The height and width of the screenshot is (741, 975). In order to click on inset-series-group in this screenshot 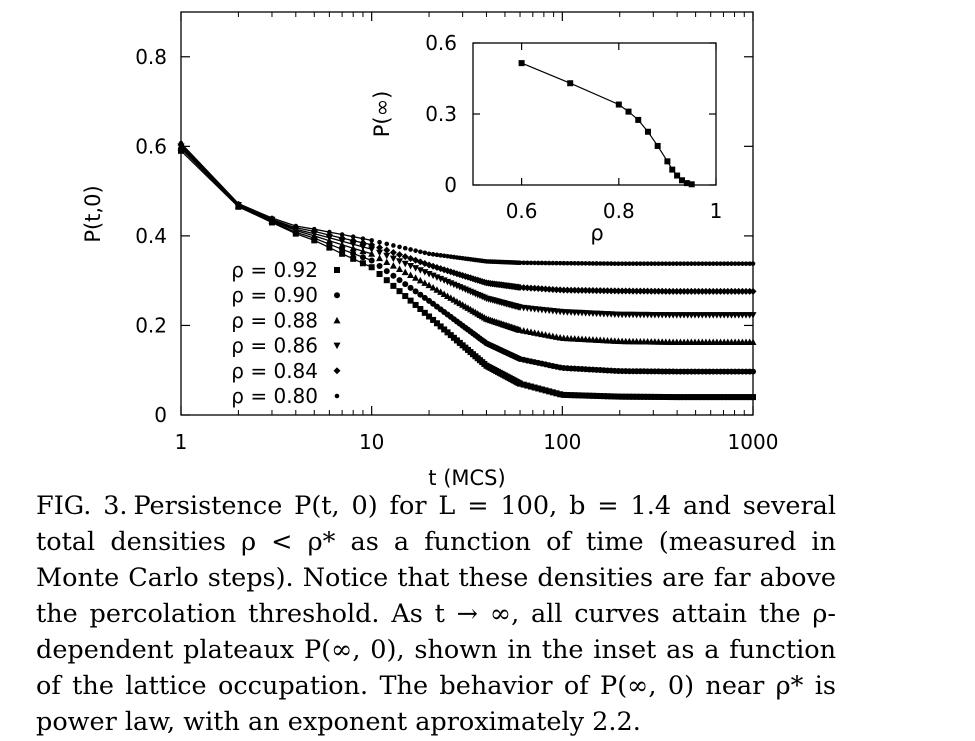, I will do `click(606, 124)`.